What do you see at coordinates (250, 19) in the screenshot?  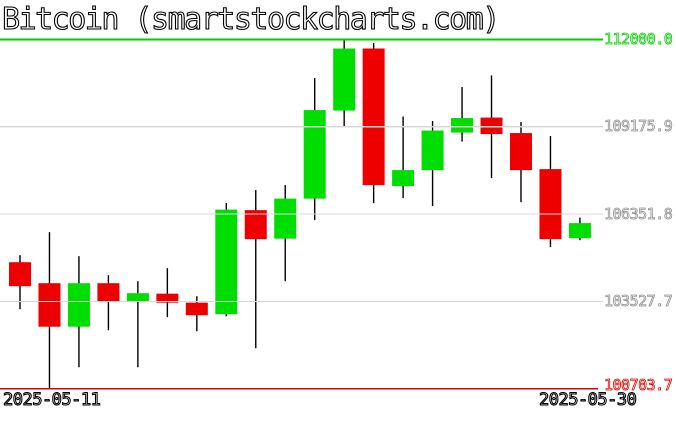 I see `chart-title: Bitcoin (smartstockcharts.com)` at bounding box center [250, 19].